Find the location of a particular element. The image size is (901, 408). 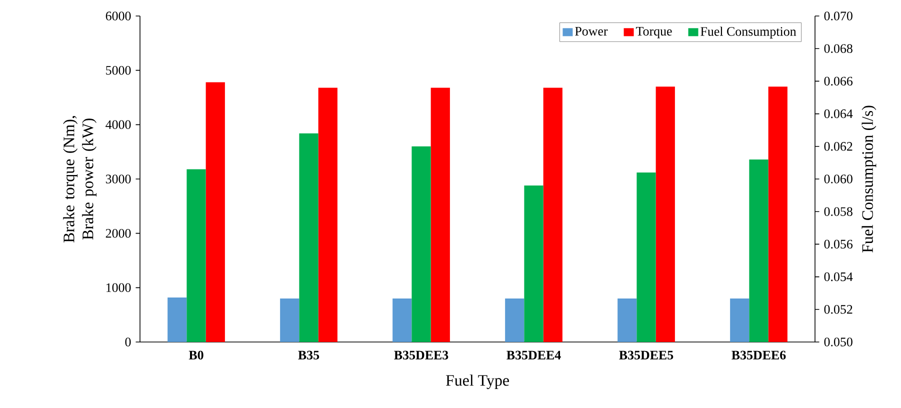

y2-tick-label: 0.068 is located at coordinates (838, 48).